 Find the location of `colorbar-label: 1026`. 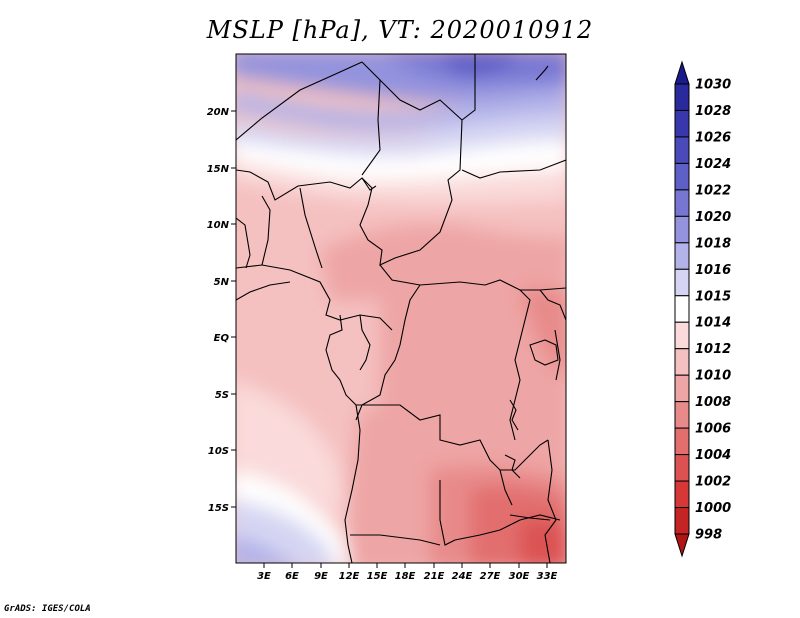

colorbar-label: 1026 is located at coordinates (713, 137).